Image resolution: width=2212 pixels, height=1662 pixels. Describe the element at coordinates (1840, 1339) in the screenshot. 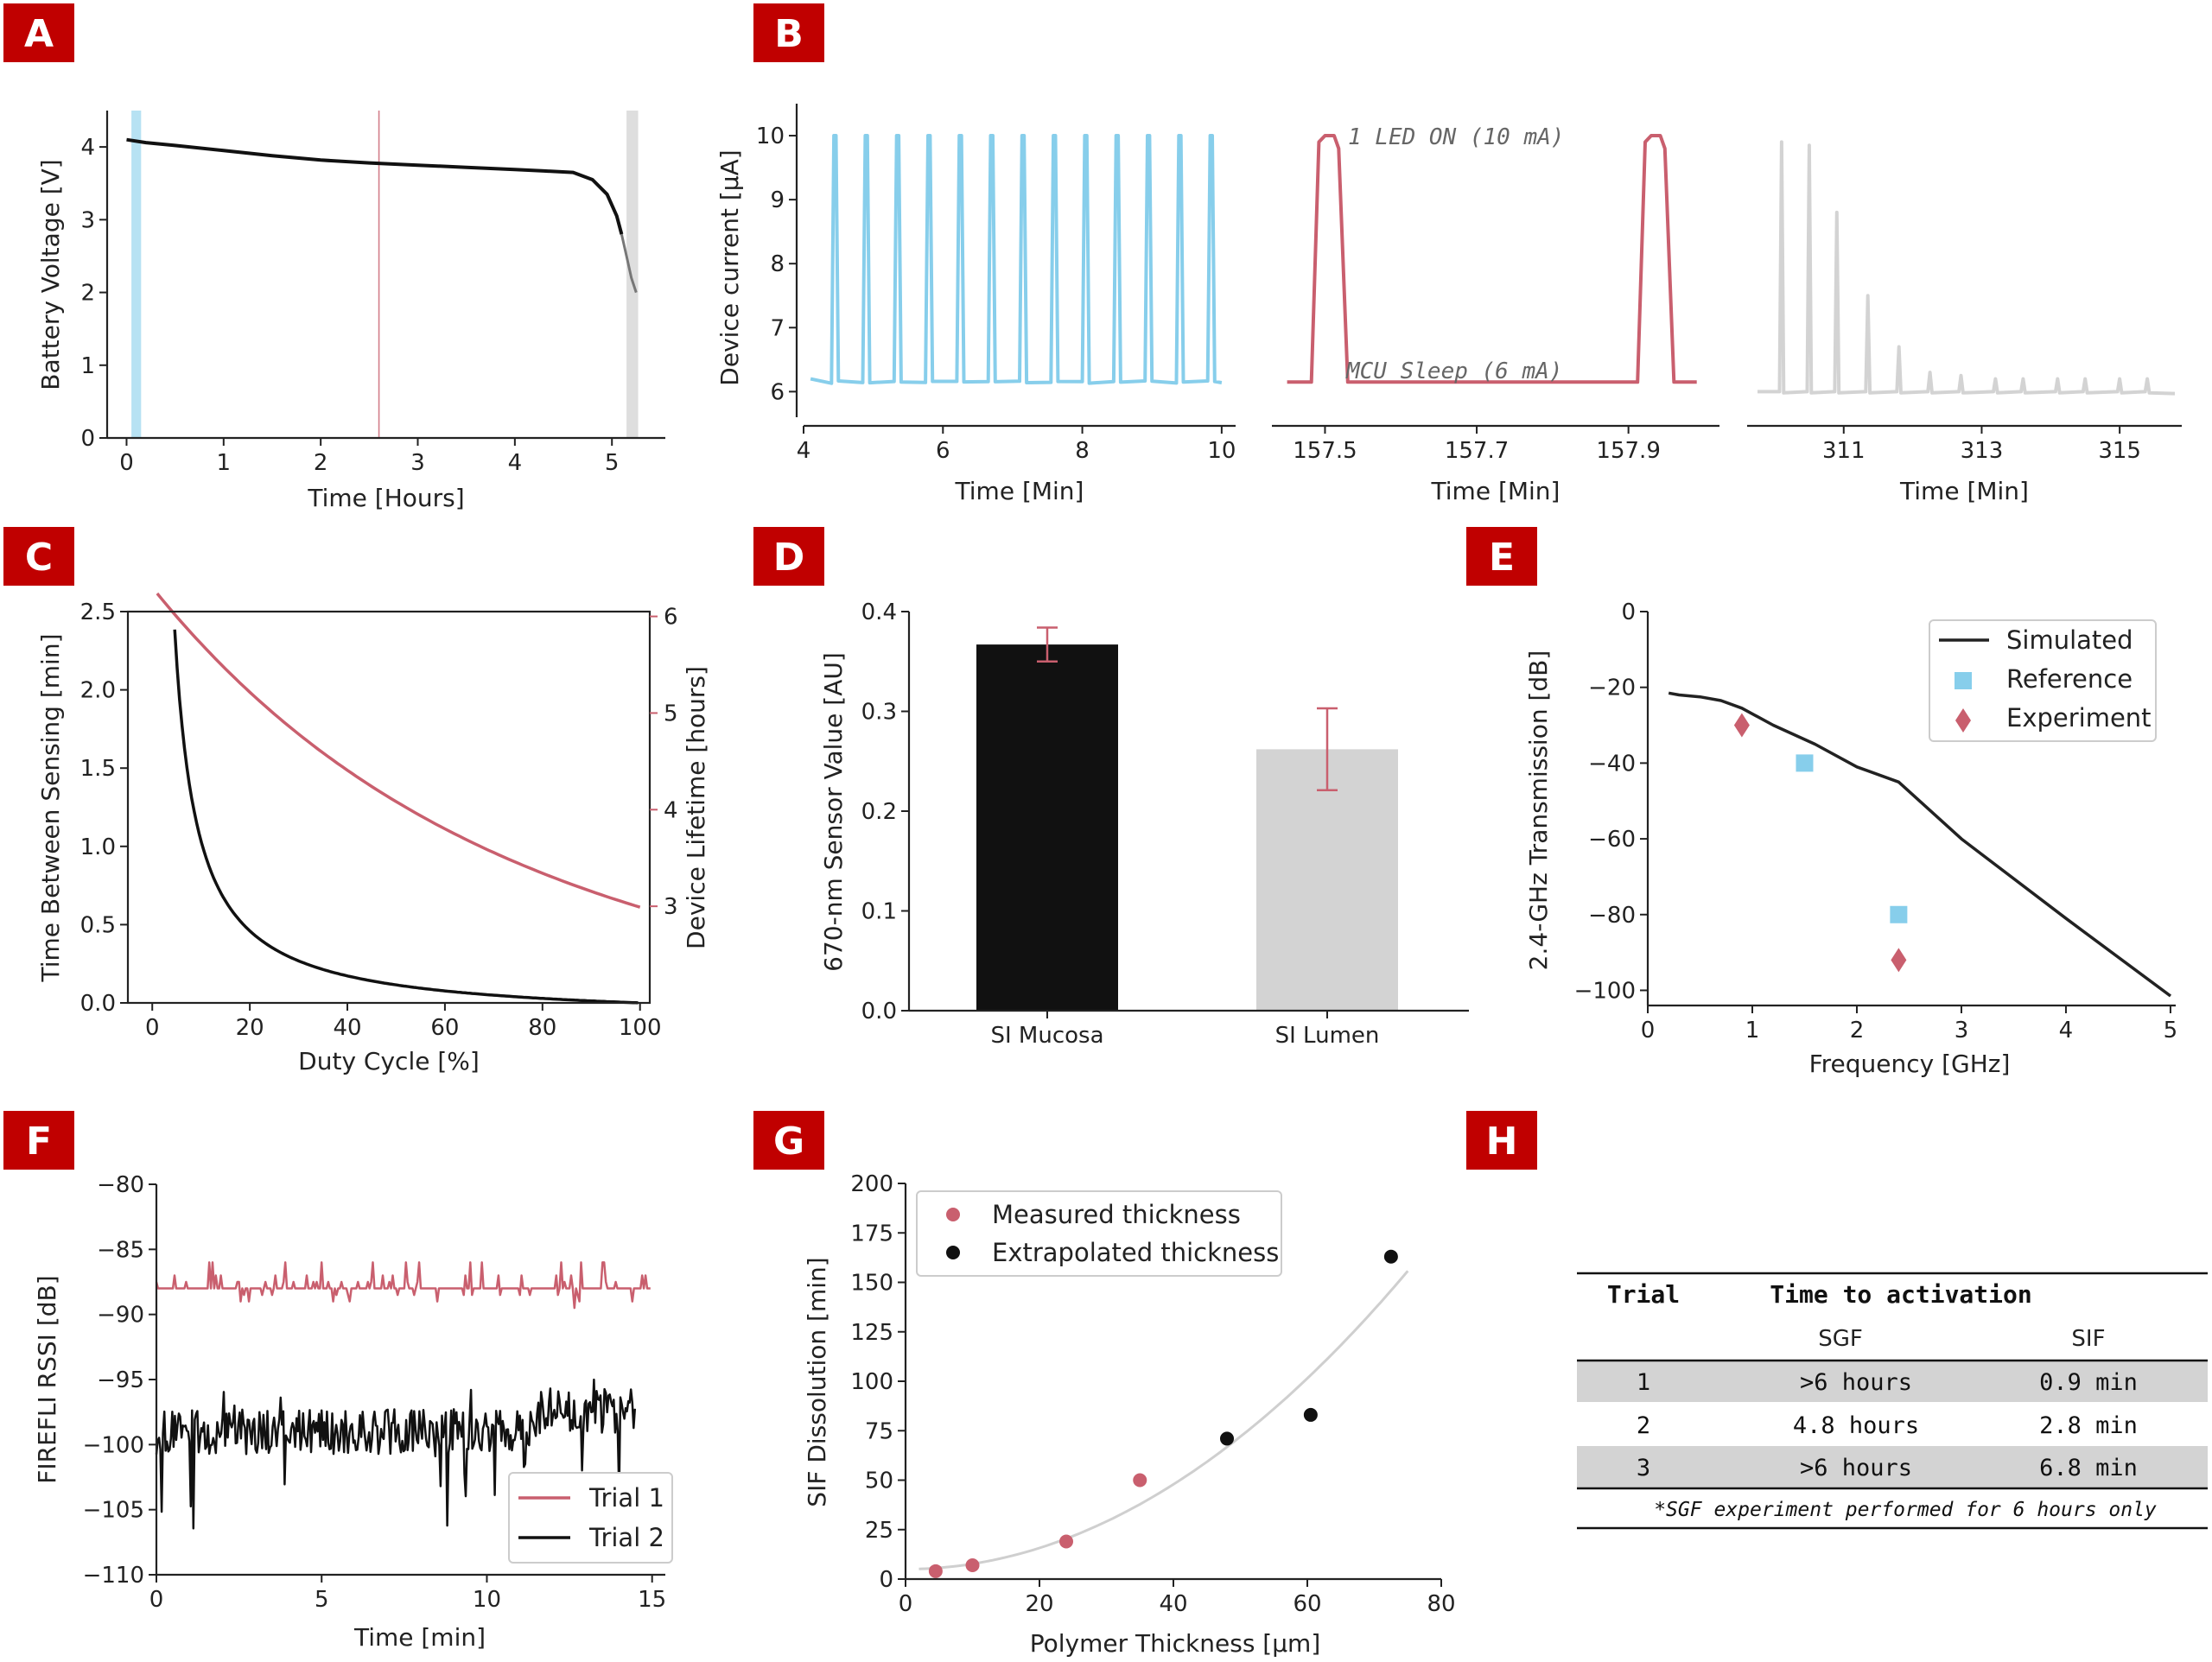

I see `table-subheader-sgf: SGF` at that location.